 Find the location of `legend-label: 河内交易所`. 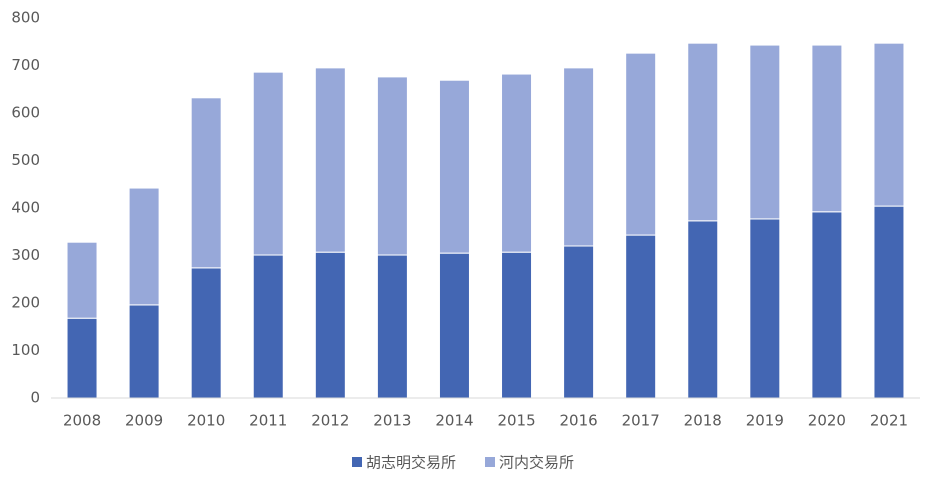

legend-label: 河内交易所 is located at coordinates (536, 463).